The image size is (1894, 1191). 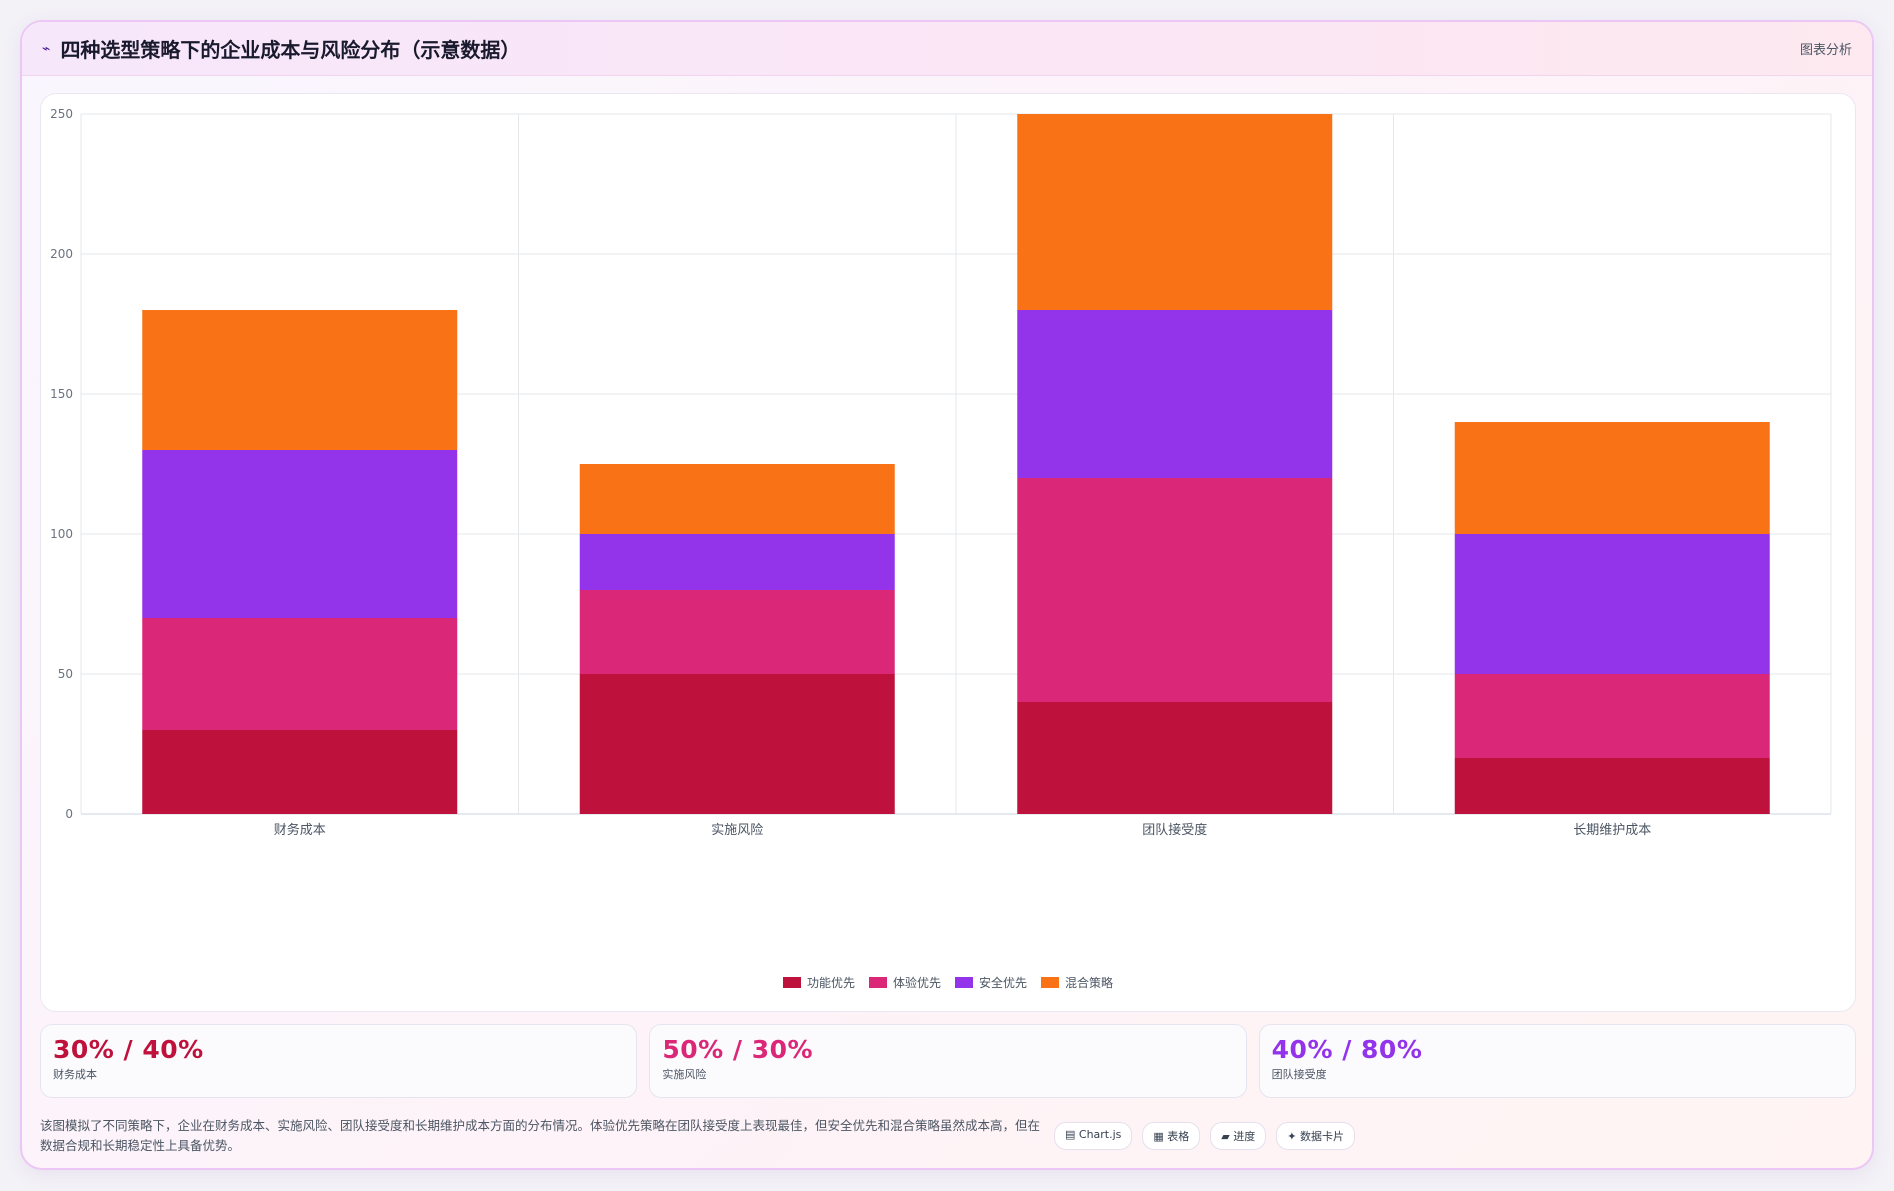 I want to click on legend-item: 功能优先, so click(x=818, y=982).